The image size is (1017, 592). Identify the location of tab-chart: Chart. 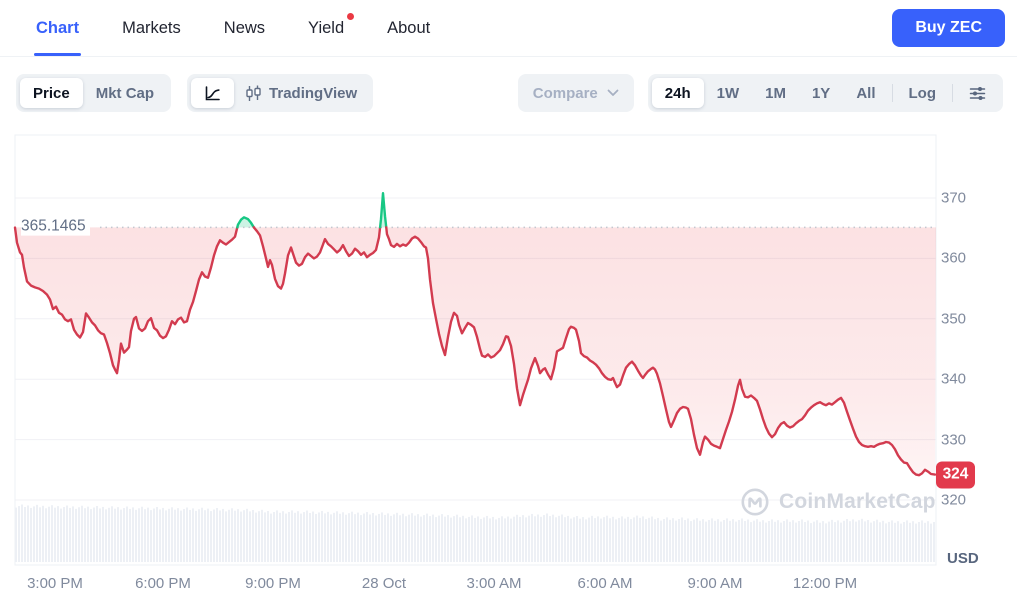
(57, 28).